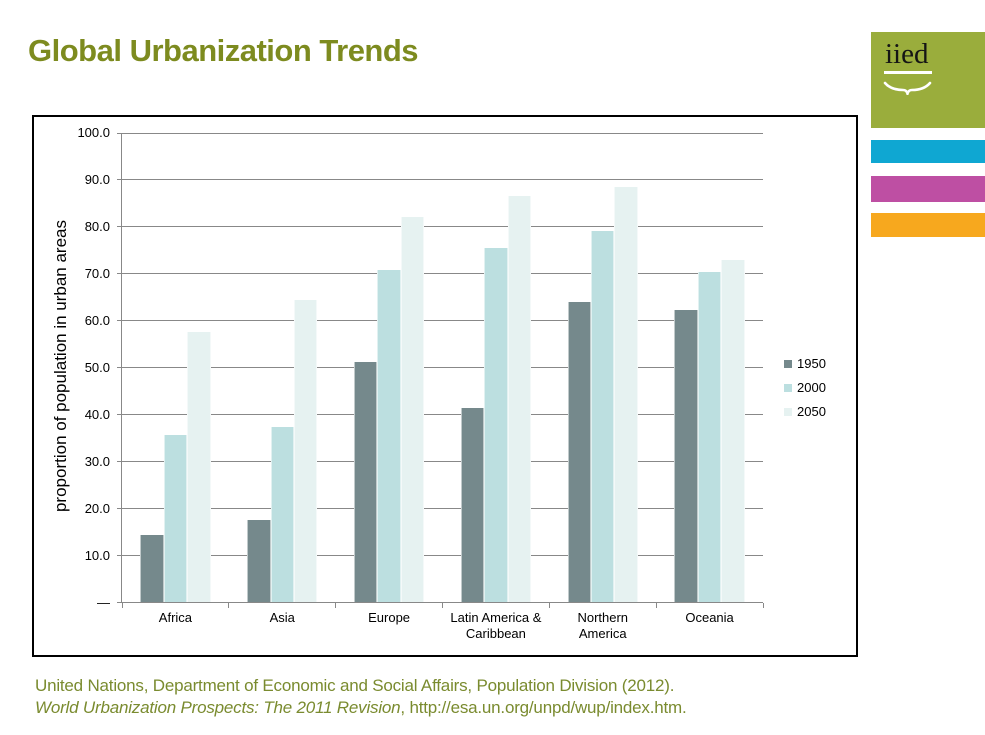 This screenshot has height=735, width=985. What do you see at coordinates (788, 363) in the screenshot?
I see `legend-swatch-1950` at bounding box center [788, 363].